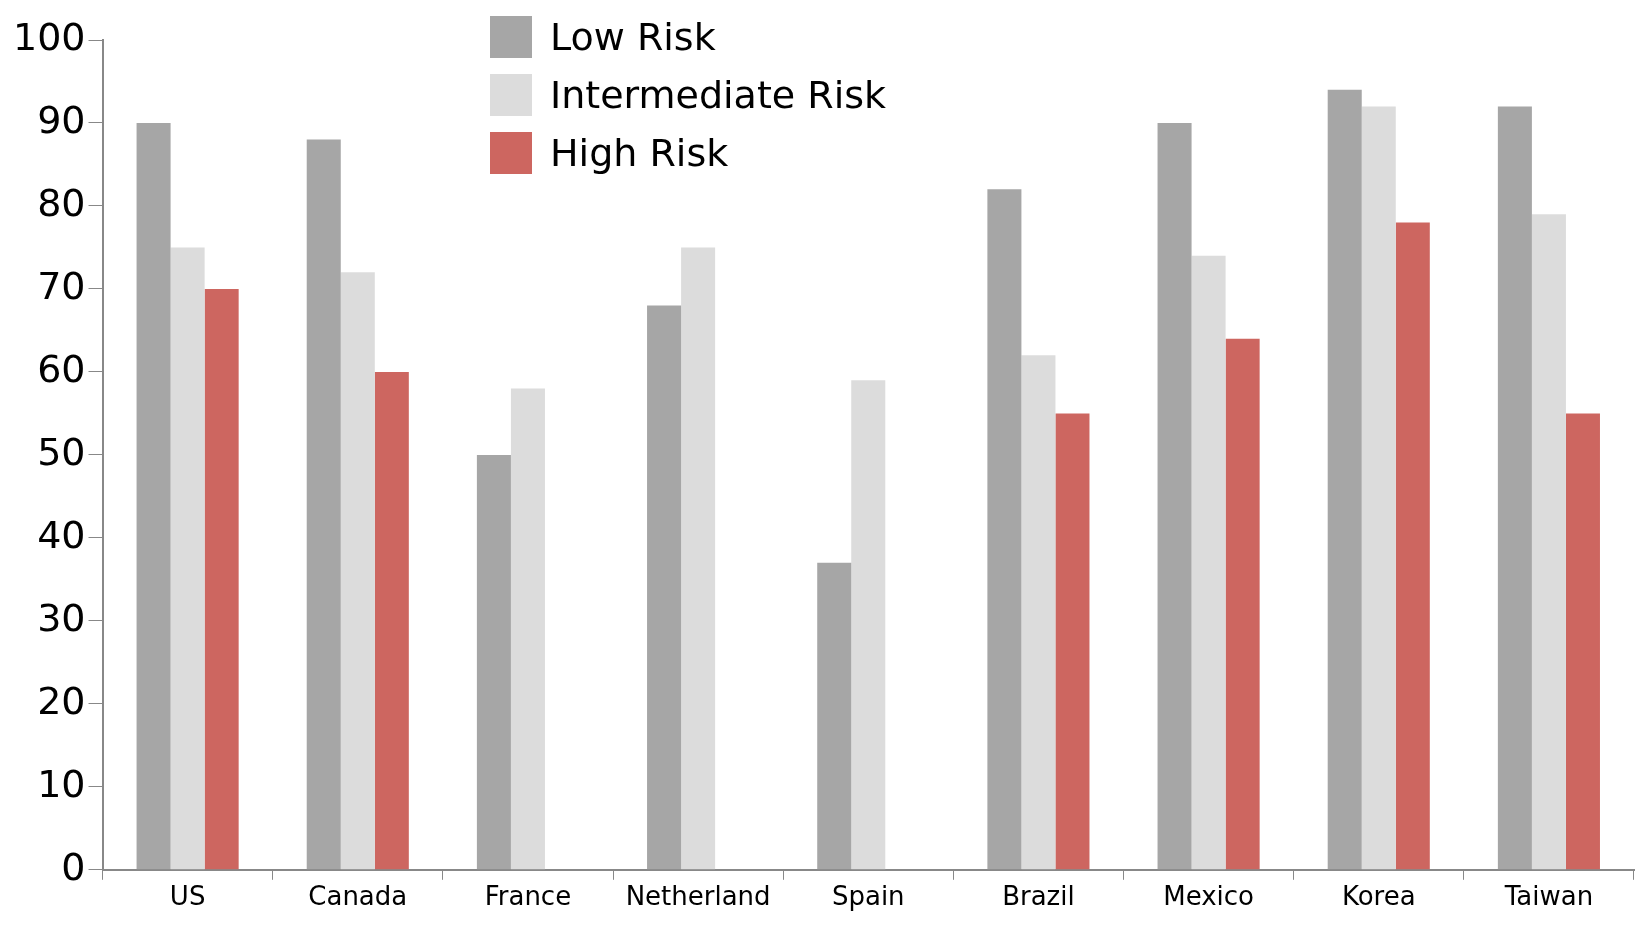 The height and width of the screenshot is (927, 1644). I want to click on legend-label: High Risk, so click(639, 153).